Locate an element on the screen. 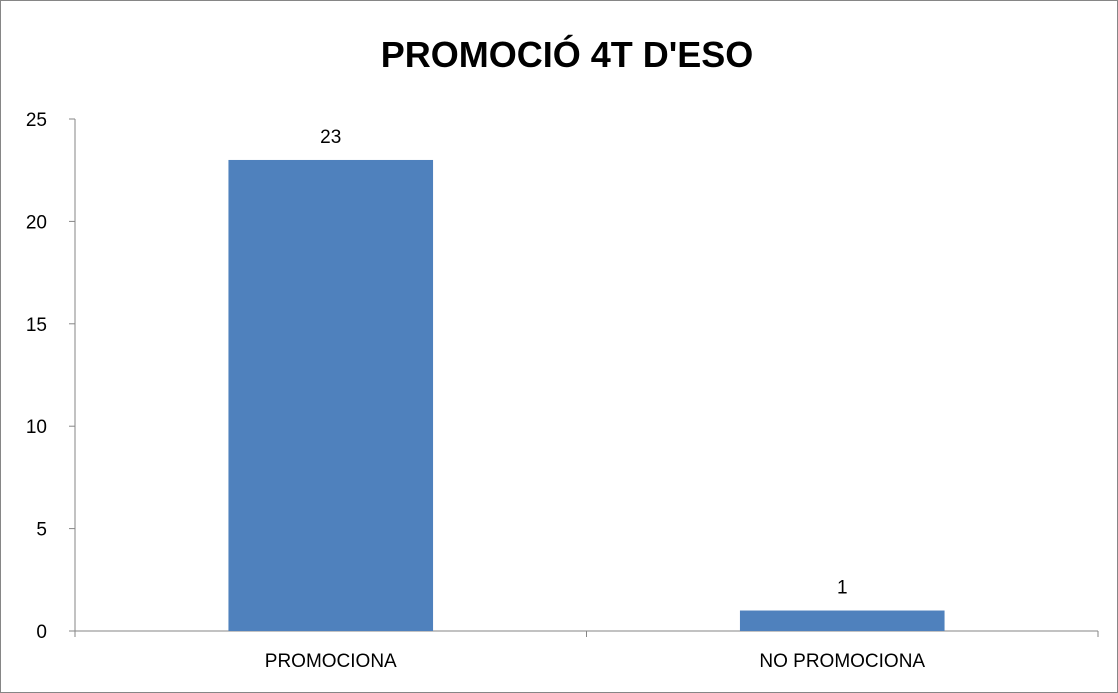  y-tick-label: 20 is located at coordinates (36, 222).